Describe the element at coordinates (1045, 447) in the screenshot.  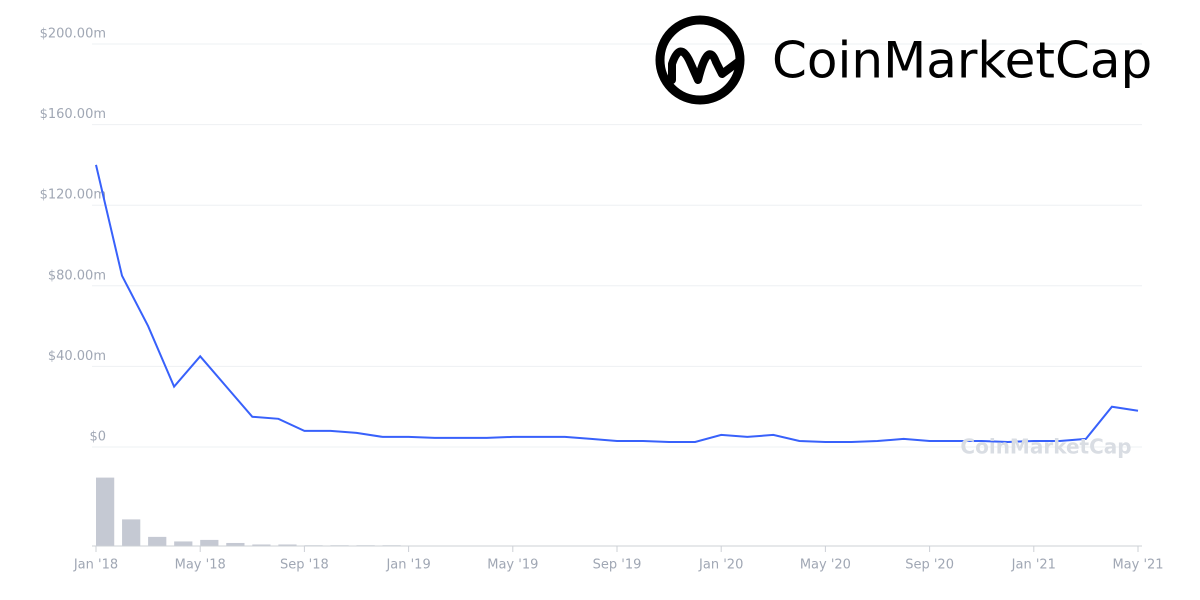
I see `watermark: CoinMarketCap` at that location.